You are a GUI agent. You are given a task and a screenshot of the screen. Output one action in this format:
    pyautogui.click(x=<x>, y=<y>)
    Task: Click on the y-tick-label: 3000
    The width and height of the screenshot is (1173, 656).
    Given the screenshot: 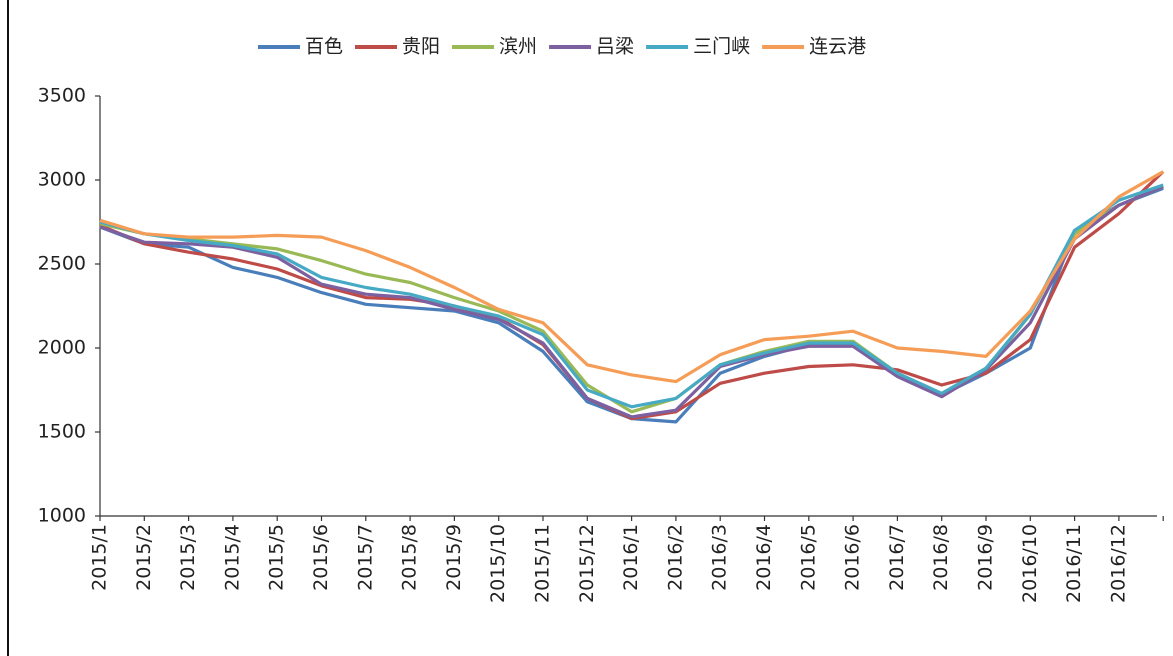 What is the action you would take?
    pyautogui.click(x=62, y=180)
    